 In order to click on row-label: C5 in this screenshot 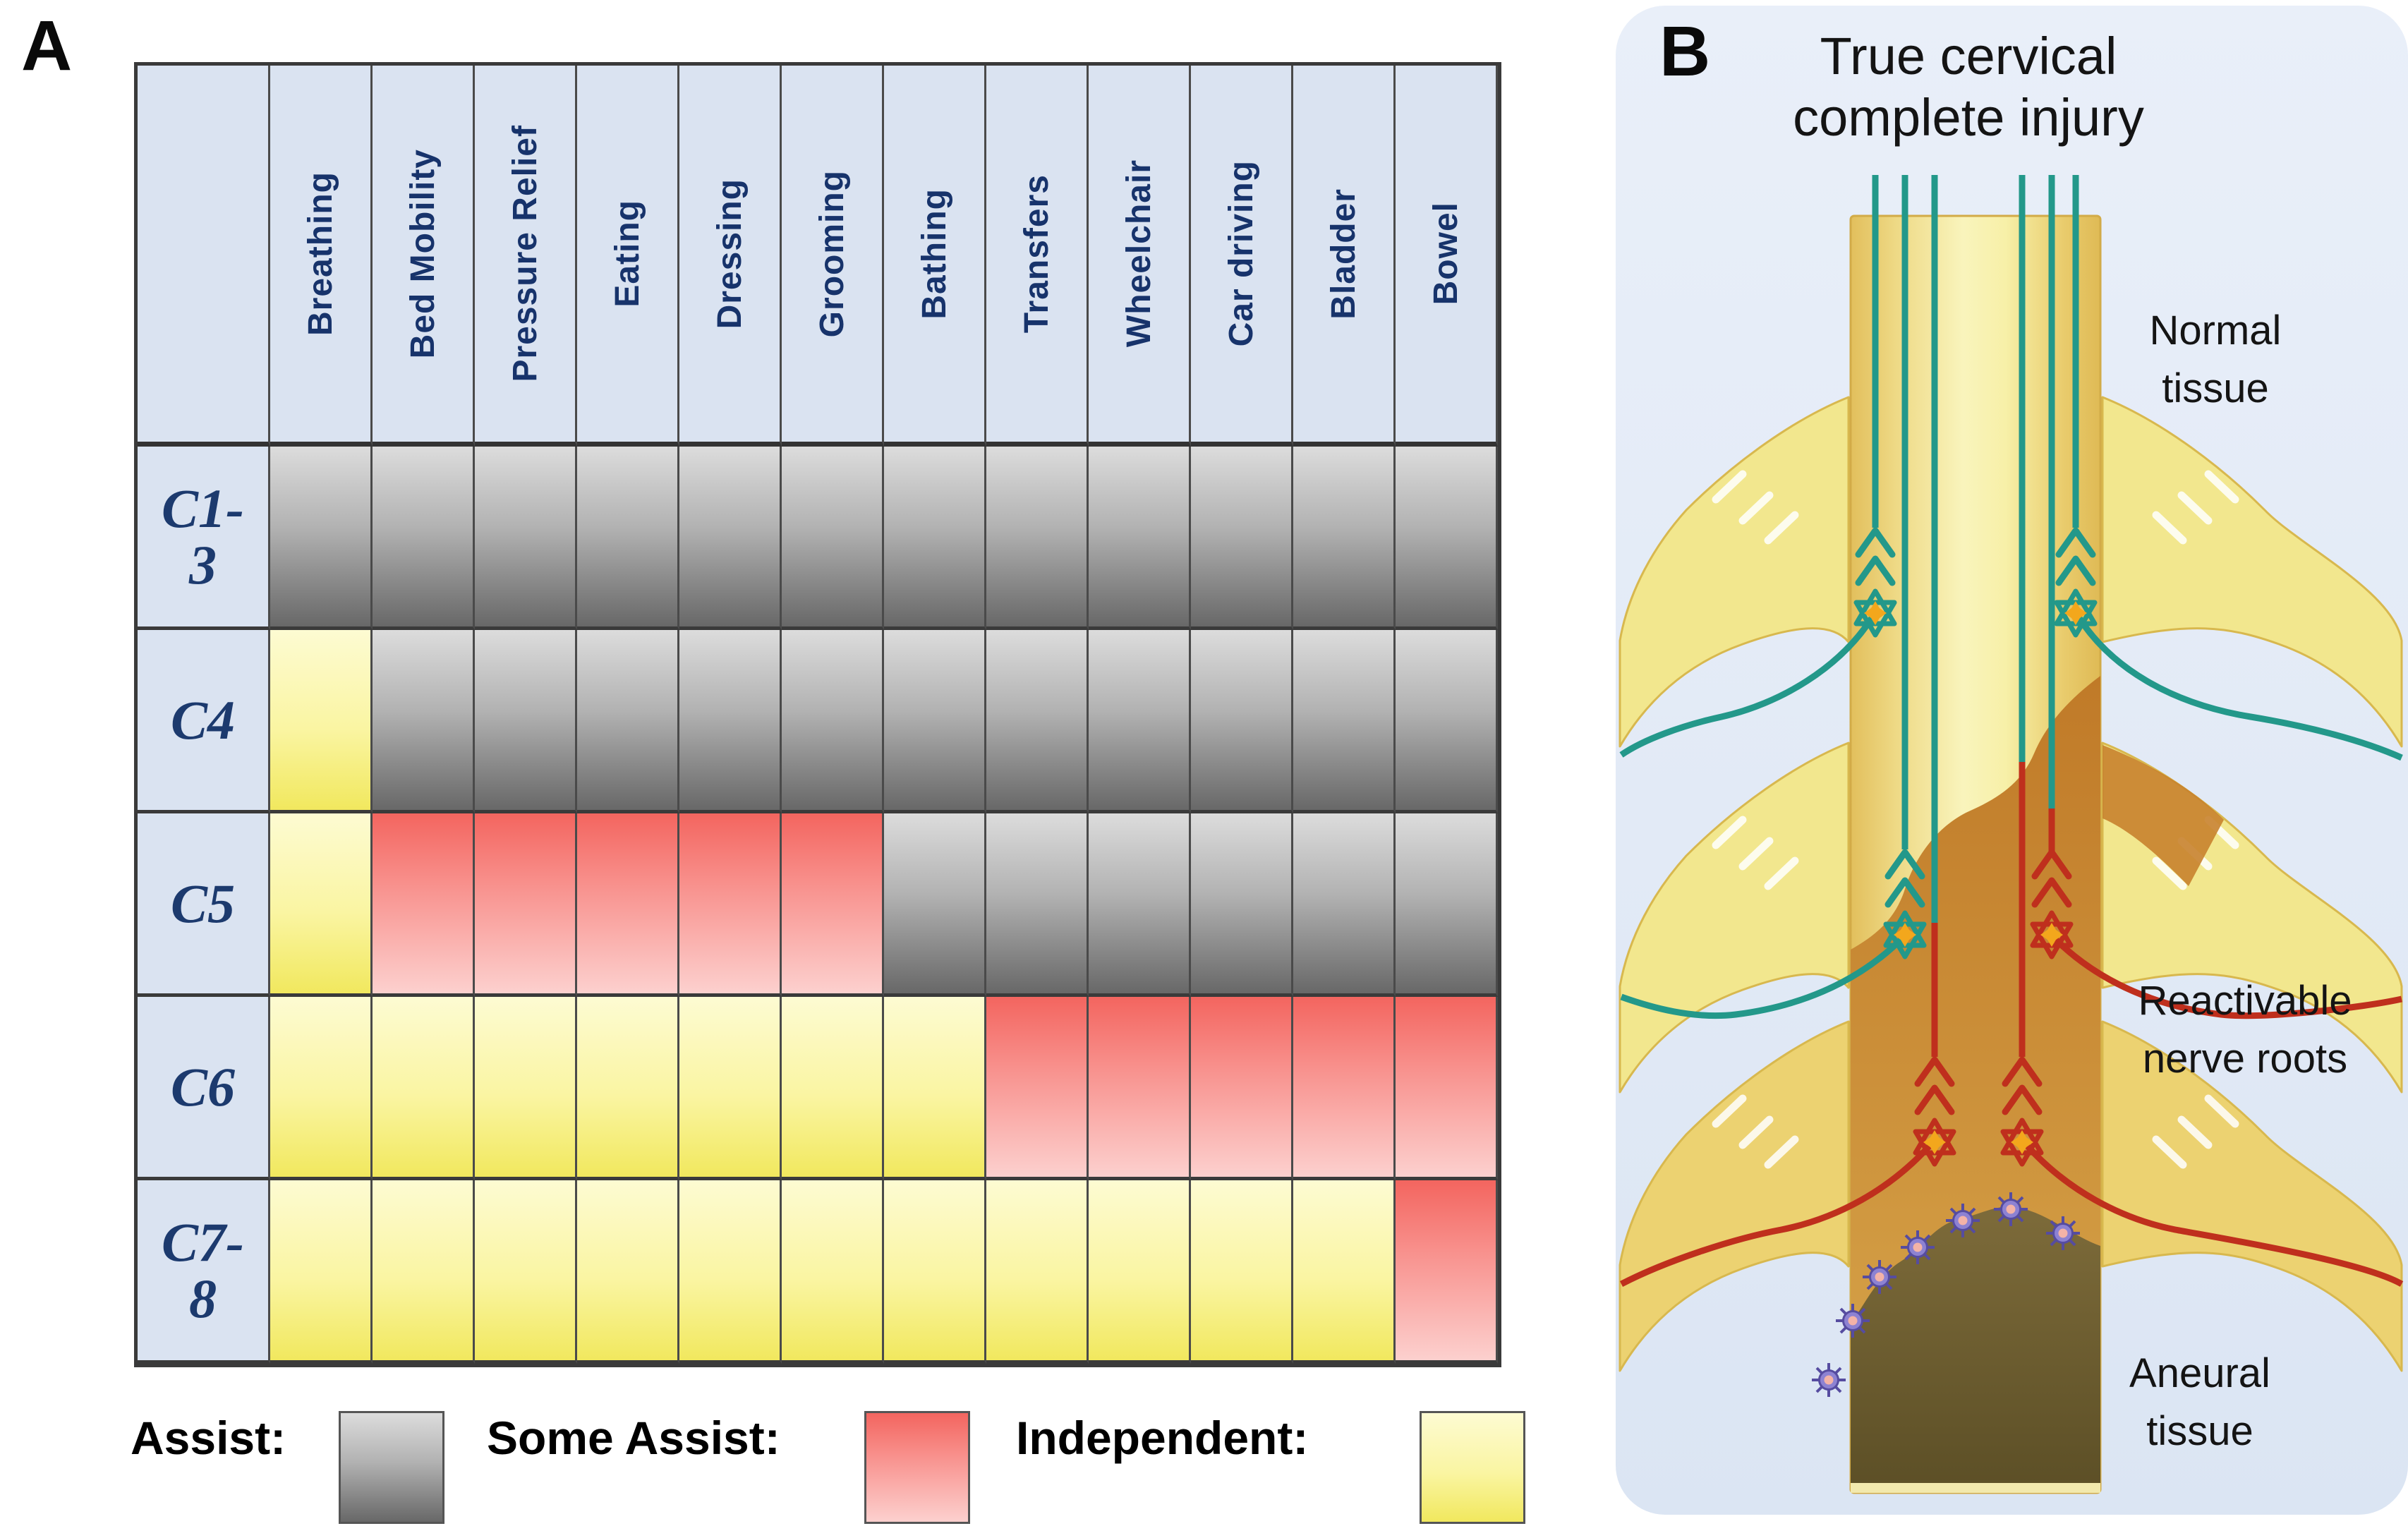, I will do `click(204, 905)`.